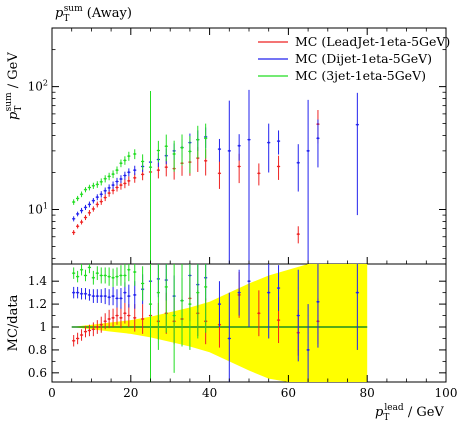 Image resolution: width=461 pixels, height=422 pixels. What do you see at coordinates (52, 393) in the screenshot?
I see `x-tick-label: 0` at bounding box center [52, 393].